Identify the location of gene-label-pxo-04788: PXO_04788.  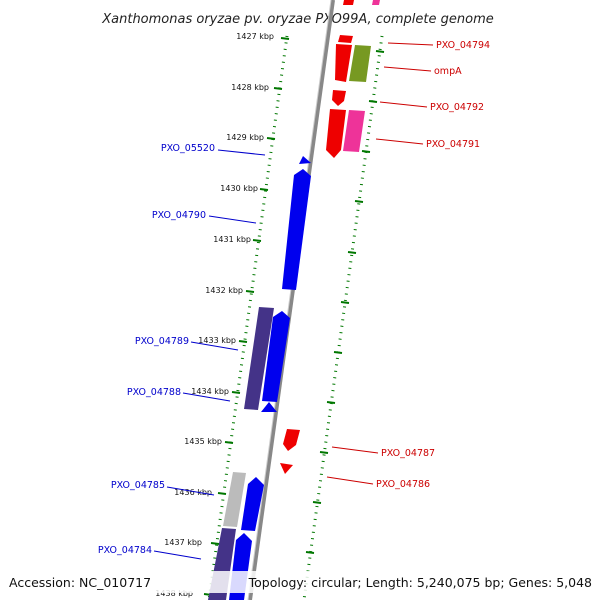
(154, 392).